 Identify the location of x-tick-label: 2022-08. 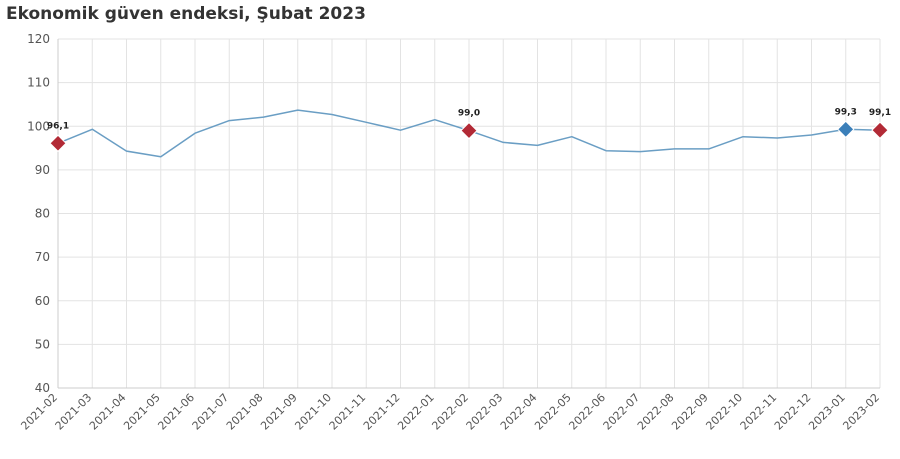
(656, 412).